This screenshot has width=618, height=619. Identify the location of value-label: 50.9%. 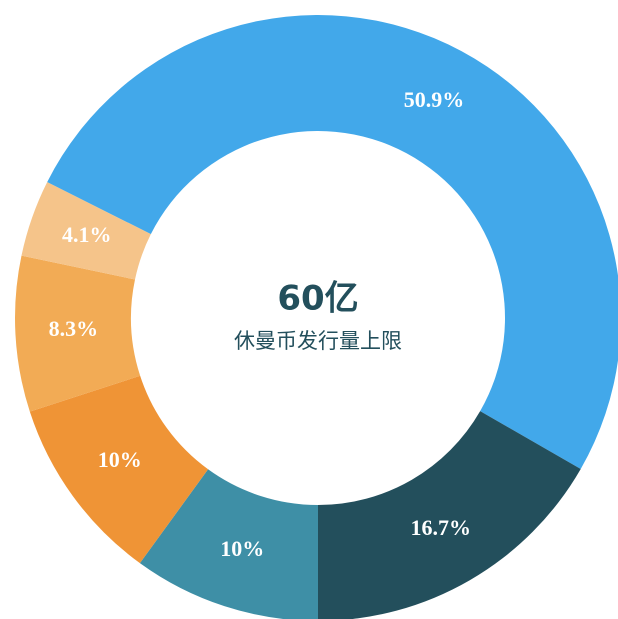
(434, 99).